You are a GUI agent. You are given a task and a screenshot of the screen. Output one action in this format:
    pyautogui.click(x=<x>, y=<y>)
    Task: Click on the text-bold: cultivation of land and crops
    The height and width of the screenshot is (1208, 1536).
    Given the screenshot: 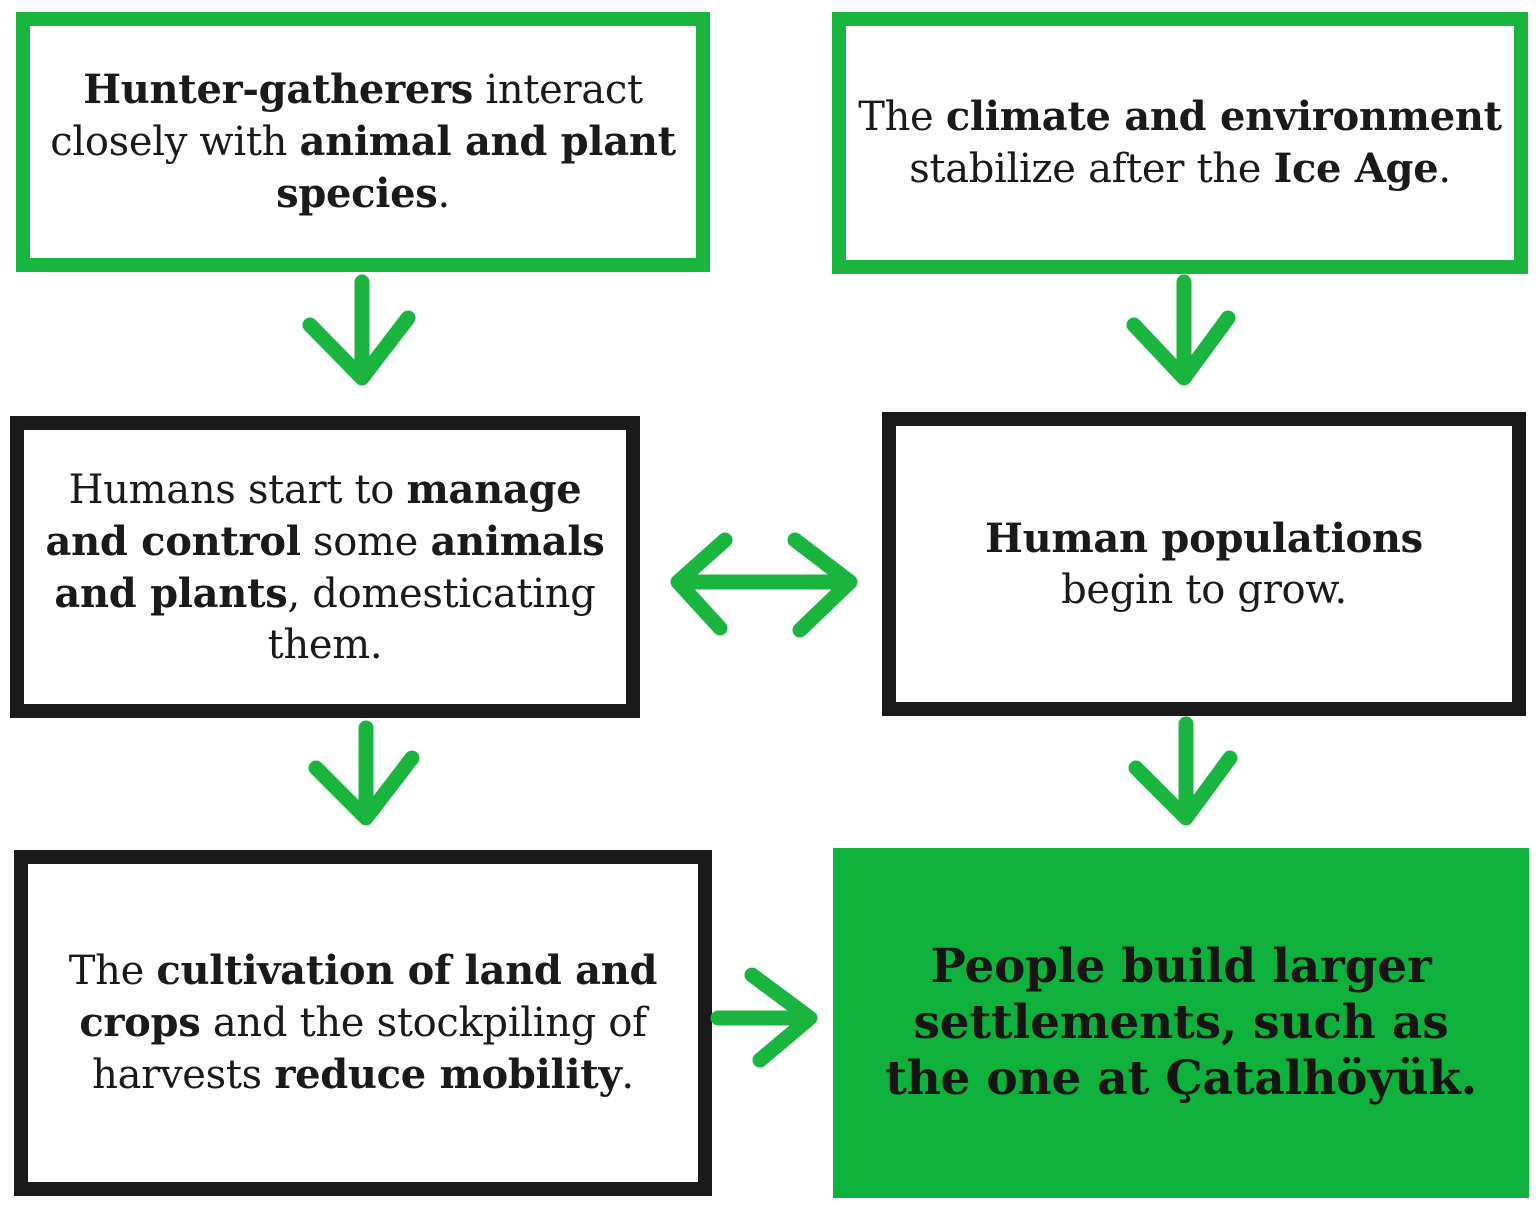 What is the action you would take?
    pyautogui.click(x=368, y=996)
    